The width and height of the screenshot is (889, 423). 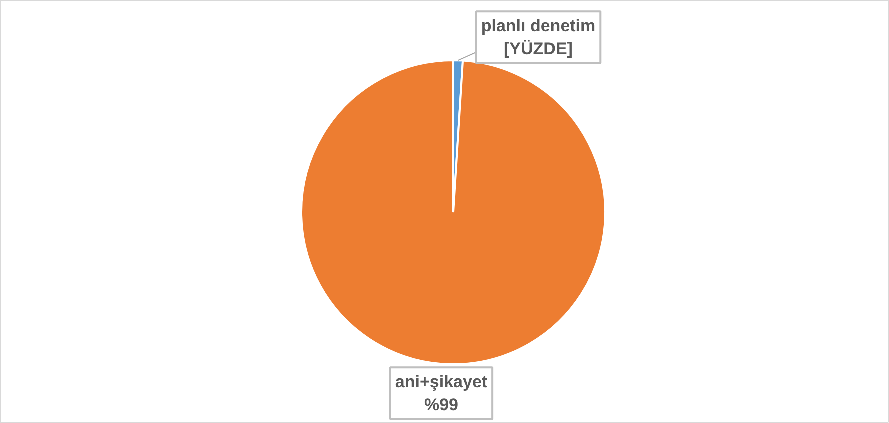 I want to click on slice-label: ani+şikayet, so click(x=441, y=382).